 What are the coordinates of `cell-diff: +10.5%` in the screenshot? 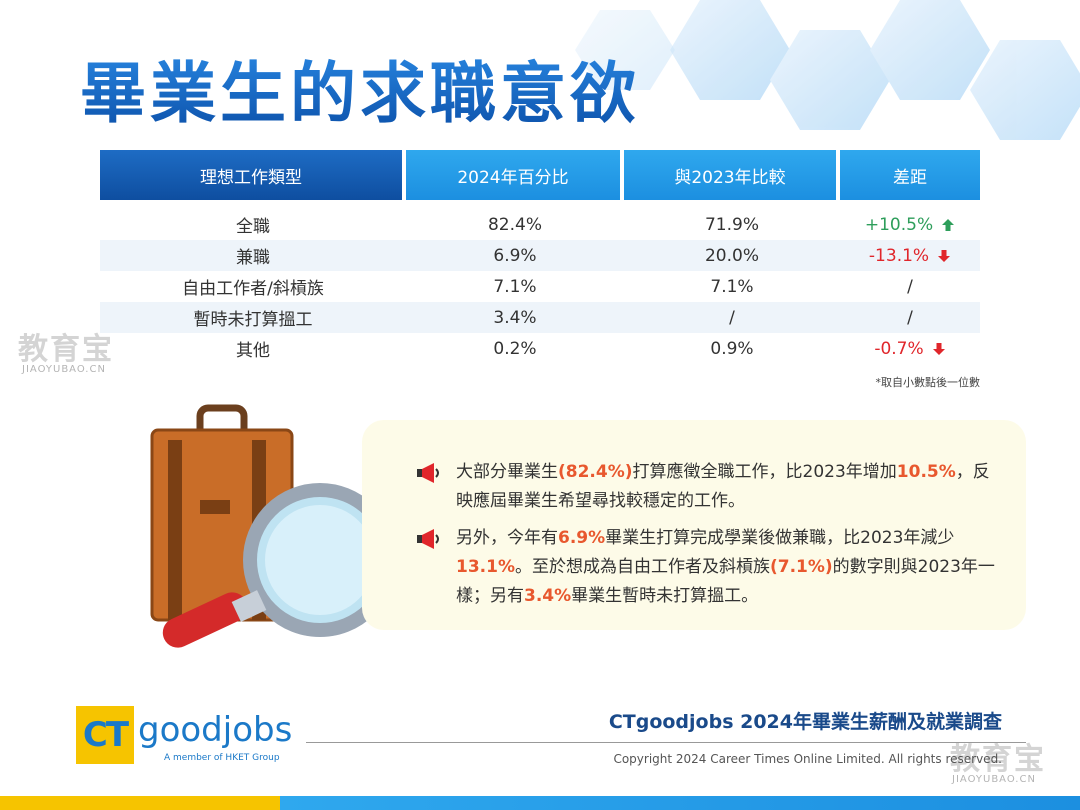 It's located at (899, 224).